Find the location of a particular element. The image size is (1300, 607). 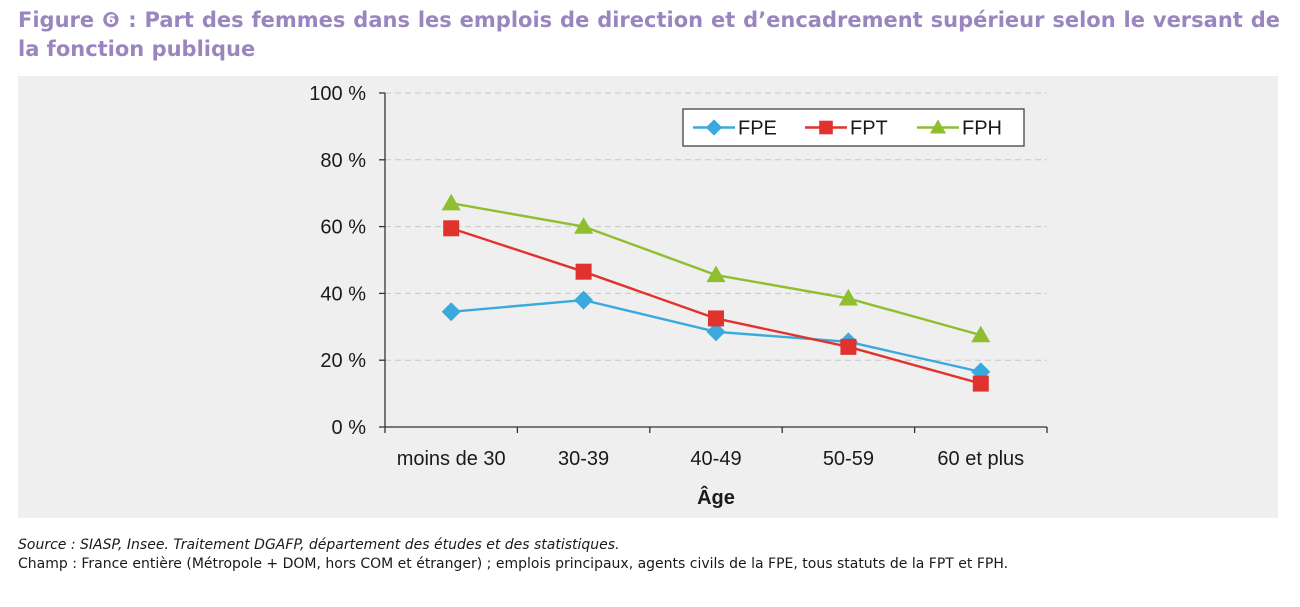

legend-box is located at coordinates (853, 127).